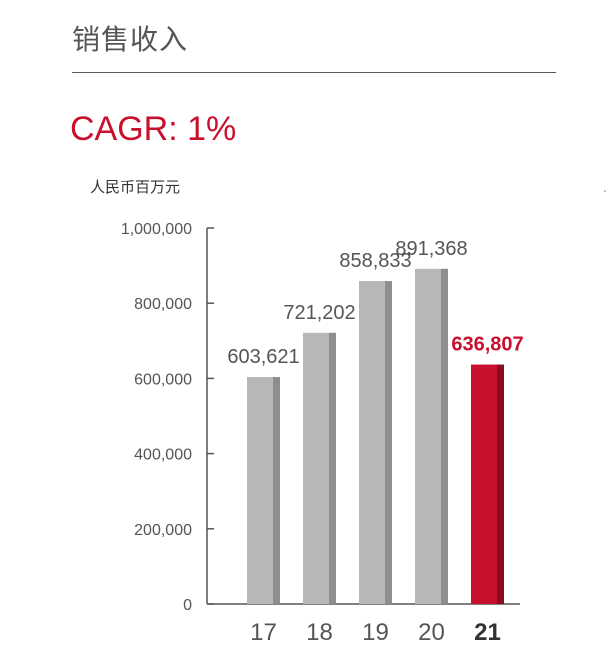  What do you see at coordinates (319, 313) in the screenshot?
I see `bar-value-label: 721,202` at bounding box center [319, 313].